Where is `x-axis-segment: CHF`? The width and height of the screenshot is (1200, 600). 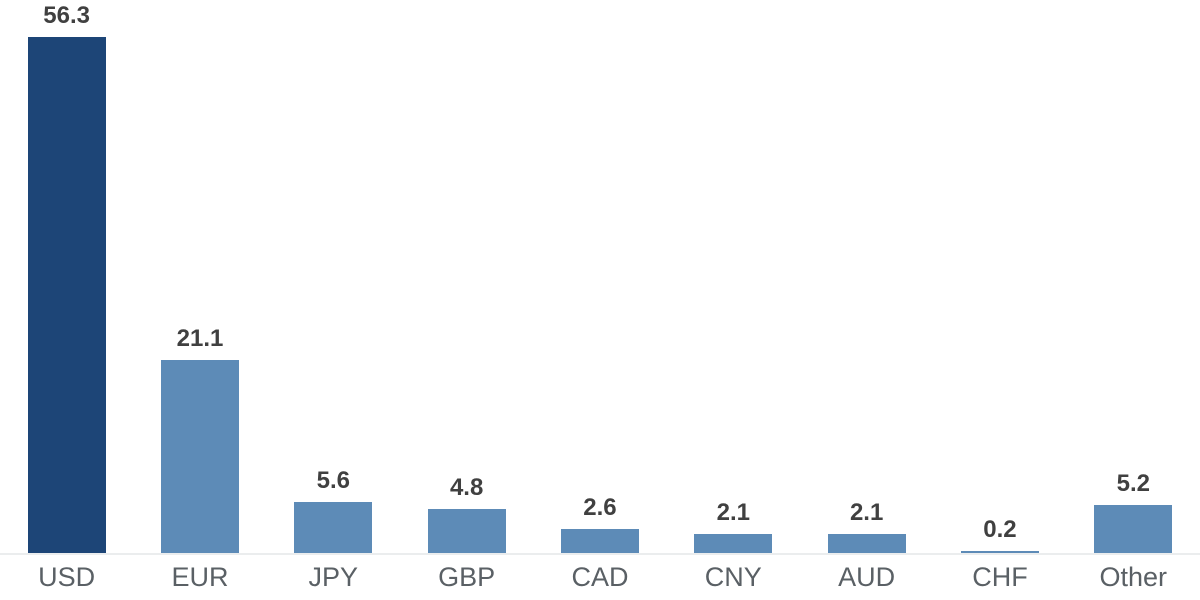
x-axis-segment: CHF is located at coordinates (1000, 576).